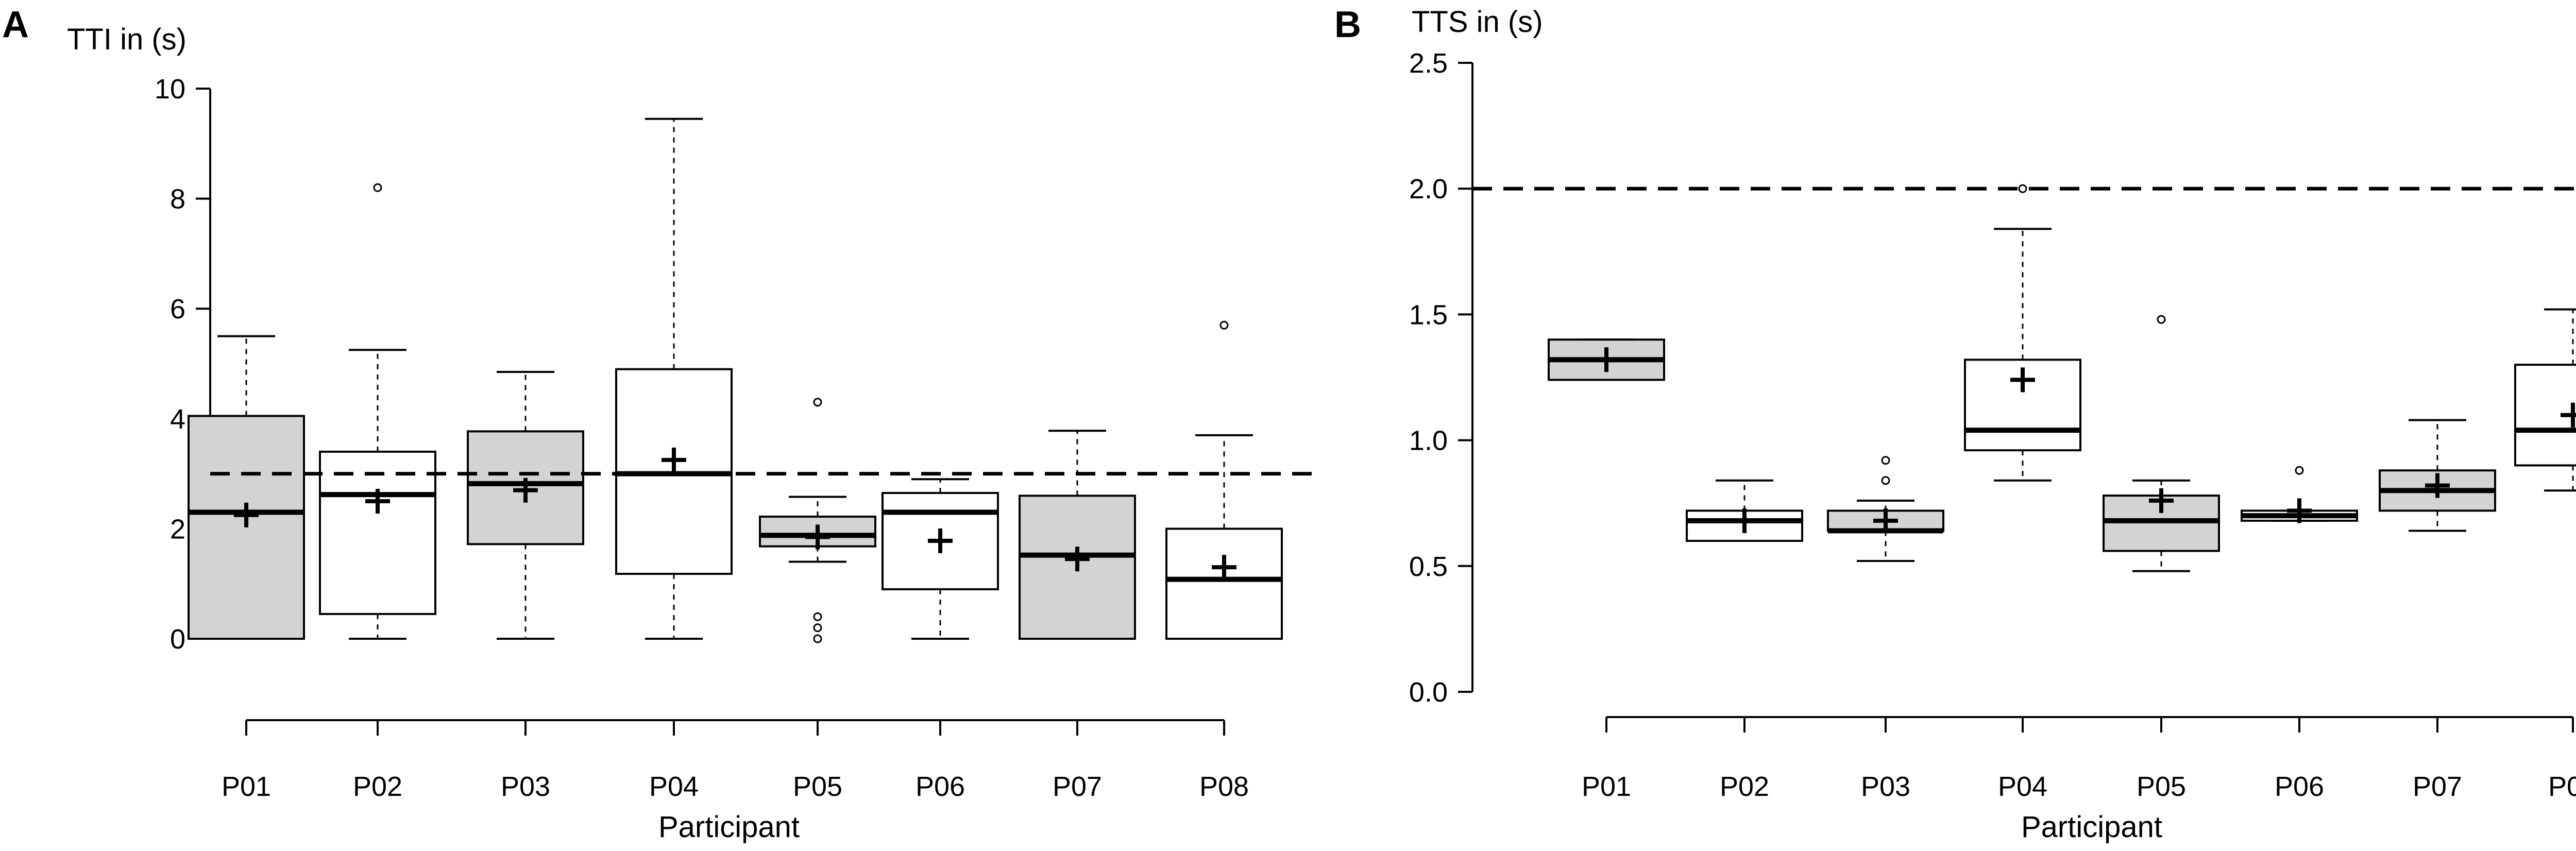  Describe the element at coordinates (1347, 24) in the screenshot. I see `panel-letter: B` at that location.